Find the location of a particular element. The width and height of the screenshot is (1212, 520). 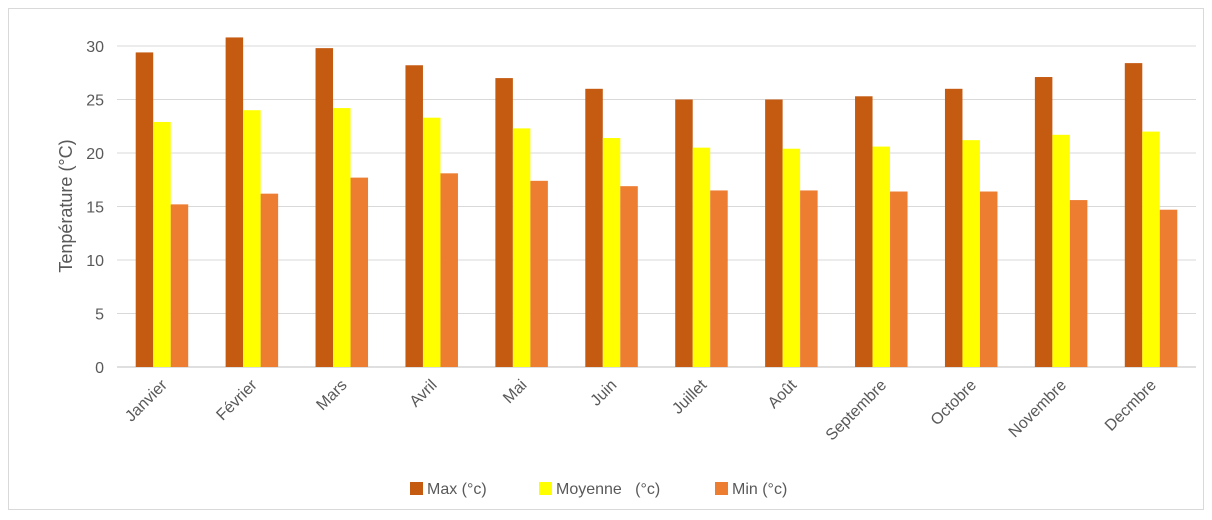

x-tick-label: Decmbre is located at coordinates (1131, 406).